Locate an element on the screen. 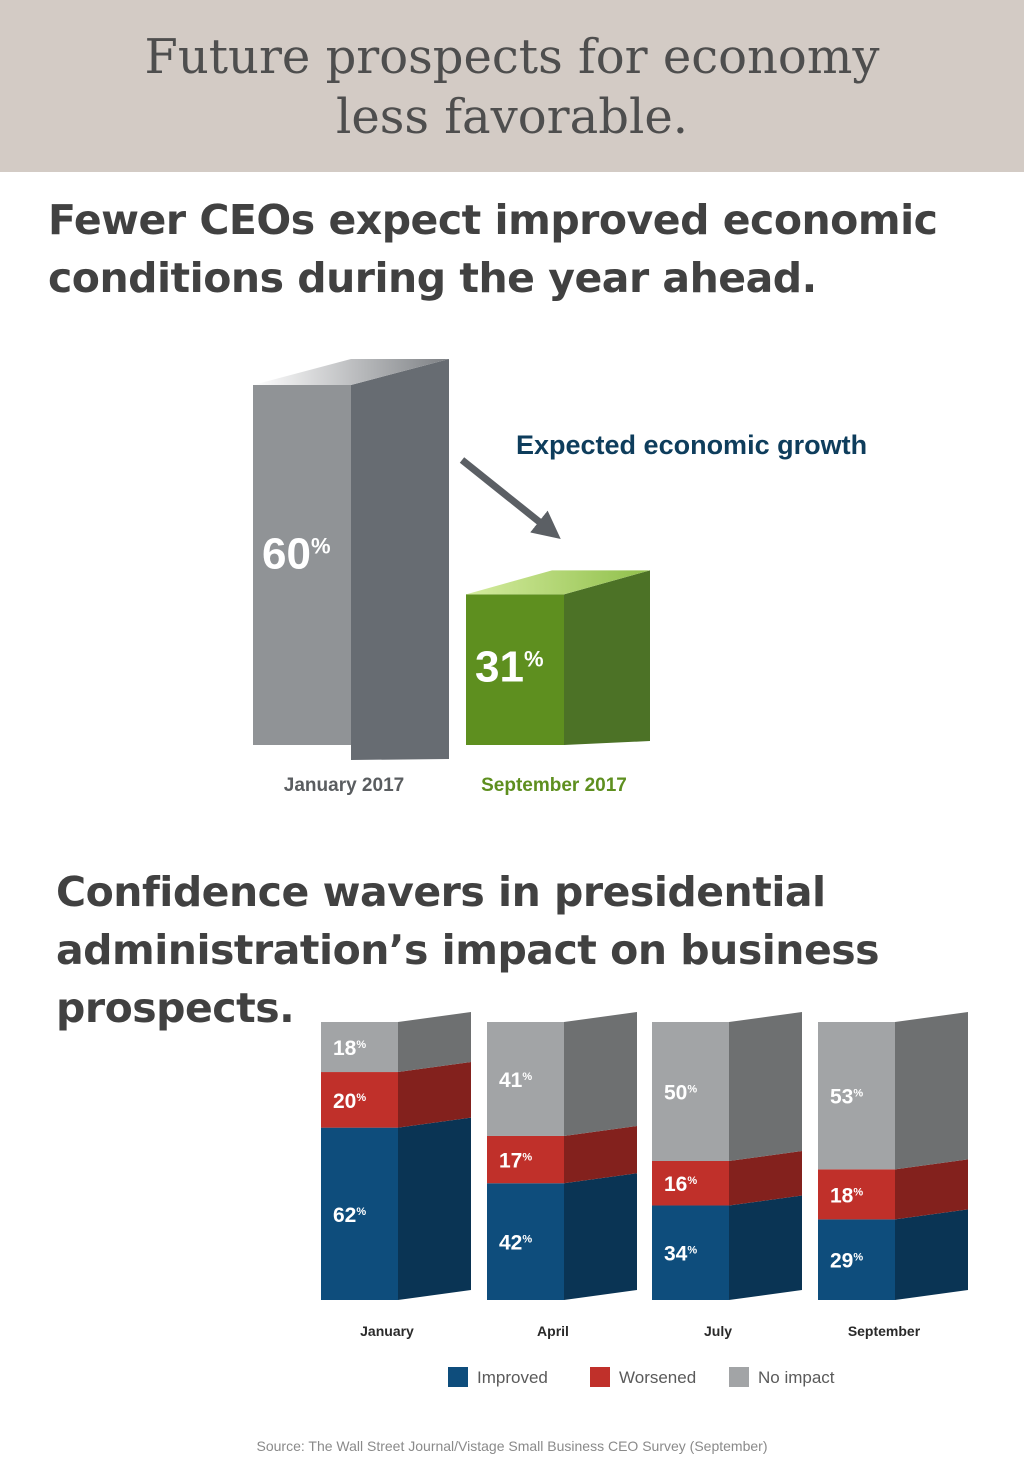  category-label-july: July is located at coordinates (718, 1331).